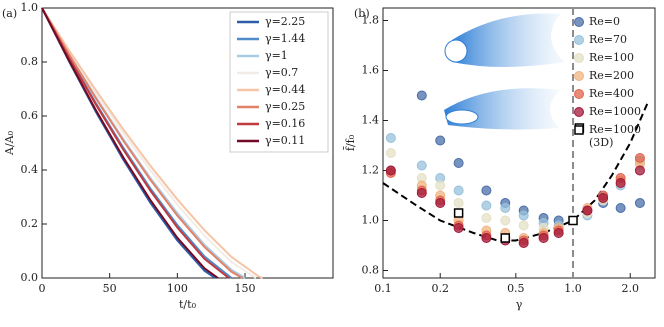 This screenshot has height=327, width=664. I want to click on x-axis-label: γ, so click(519, 304).